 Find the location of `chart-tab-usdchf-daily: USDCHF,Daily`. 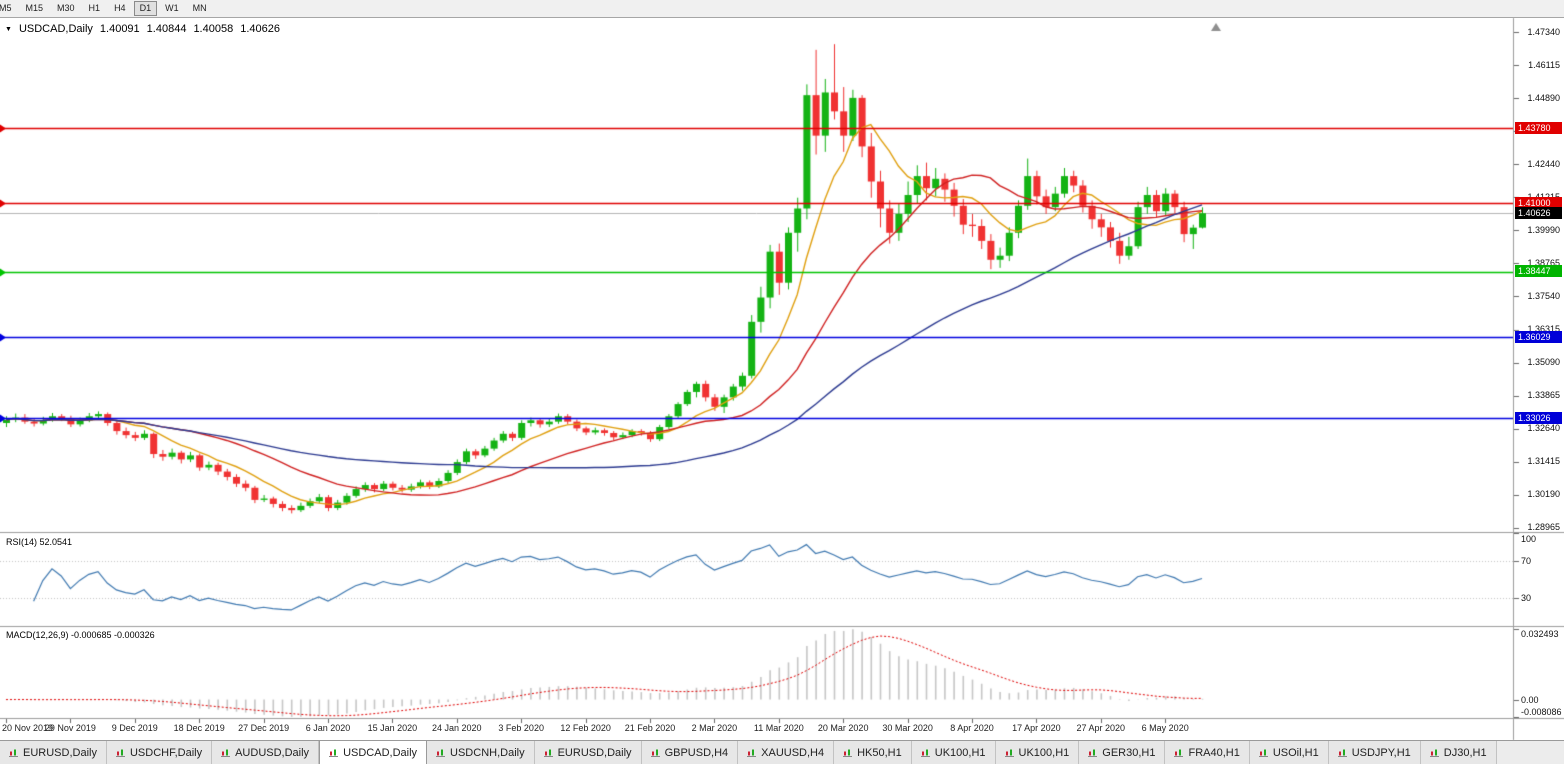

chart-tab-usdchf-daily: USDCHF,Daily is located at coordinates (159, 752).